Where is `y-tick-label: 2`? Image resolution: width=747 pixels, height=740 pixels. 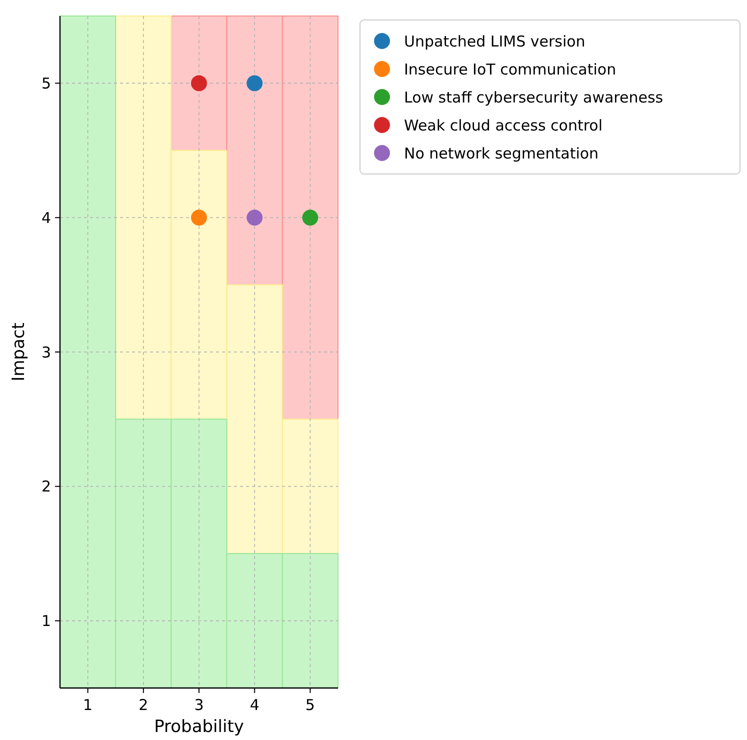
y-tick-label: 2 is located at coordinates (46, 487).